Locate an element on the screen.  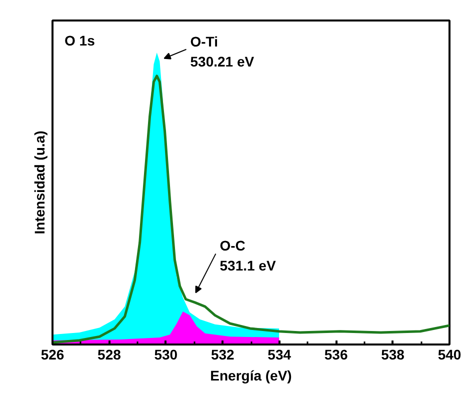
x-tick-label: 540 is located at coordinates (450, 354).